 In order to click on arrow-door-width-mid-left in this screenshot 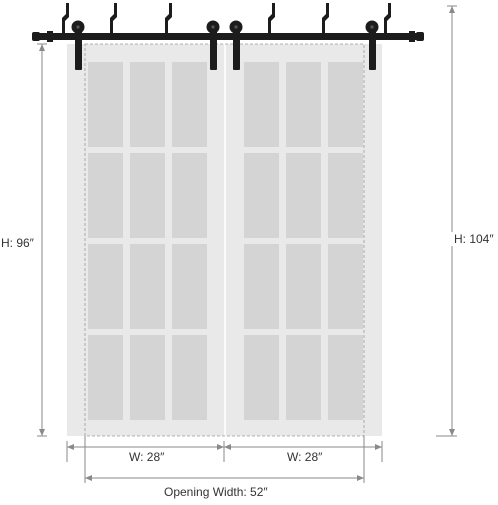, I will do `click(220, 447)`.